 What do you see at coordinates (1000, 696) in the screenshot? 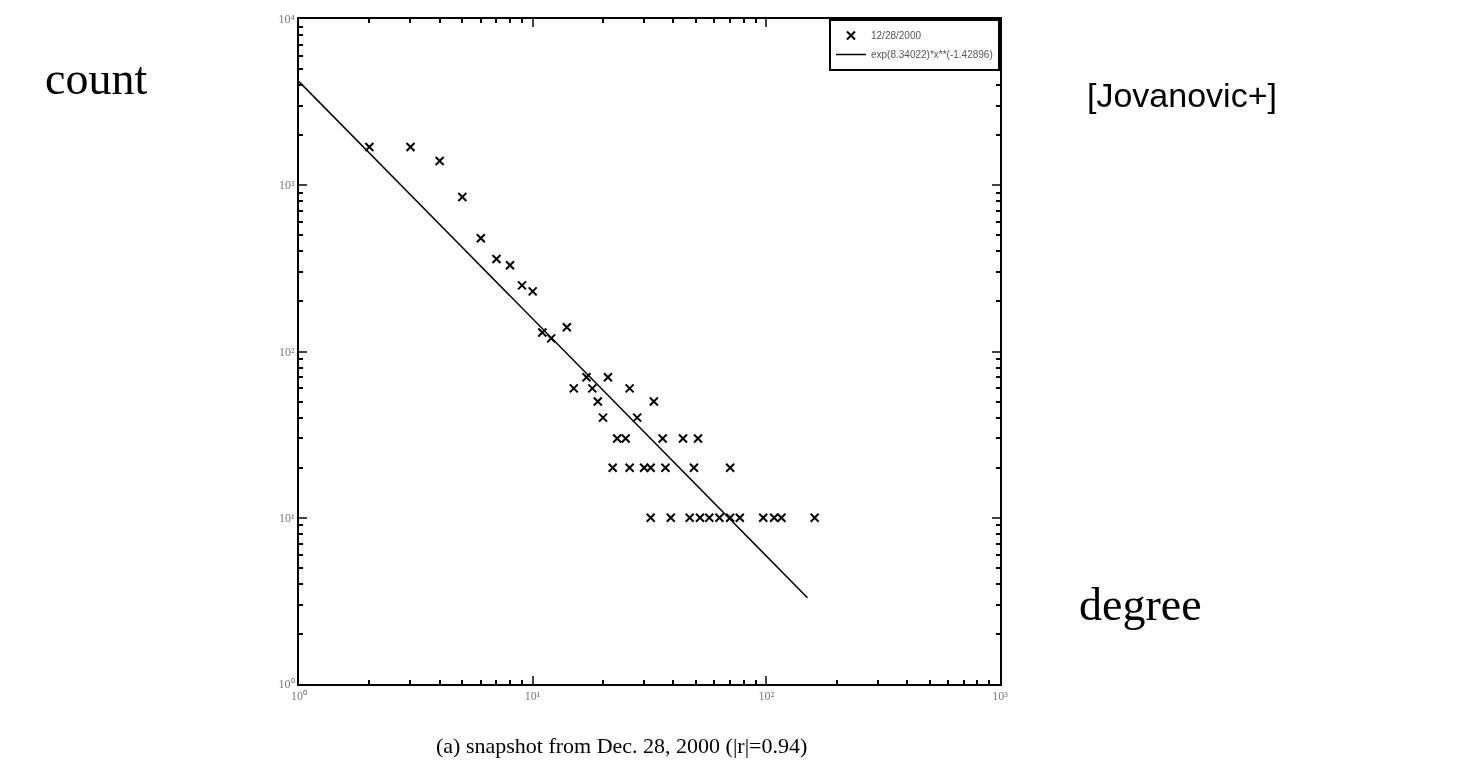
I see `x-tick-label: 10³` at bounding box center [1000, 696].